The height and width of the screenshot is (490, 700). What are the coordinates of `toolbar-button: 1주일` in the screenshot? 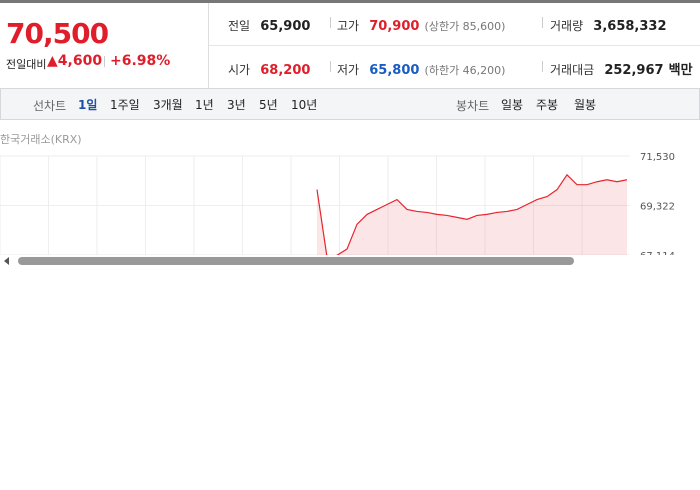 It's located at (125, 105).